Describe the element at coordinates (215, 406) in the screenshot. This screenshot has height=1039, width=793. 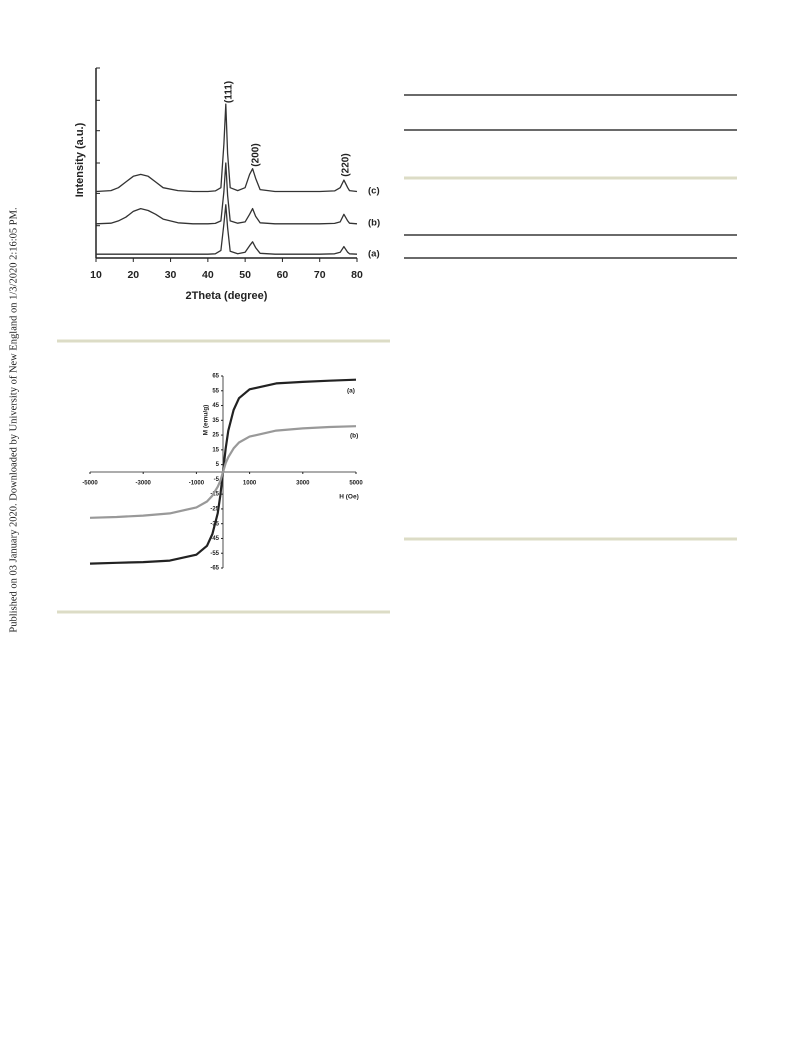
I see `y-tick-label: 45` at that location.